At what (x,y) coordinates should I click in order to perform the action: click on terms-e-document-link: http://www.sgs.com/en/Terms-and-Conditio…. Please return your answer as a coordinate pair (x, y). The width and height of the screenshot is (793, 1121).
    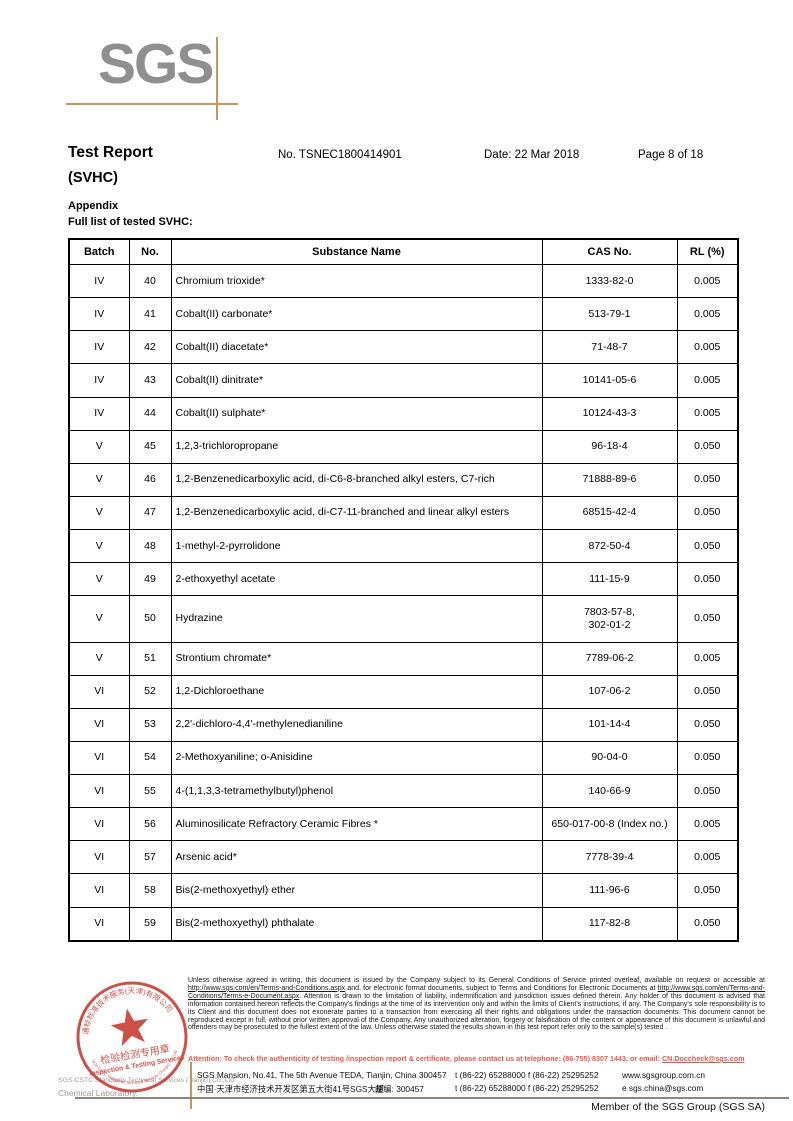
    Looking at the image, I should click on (476, 992).